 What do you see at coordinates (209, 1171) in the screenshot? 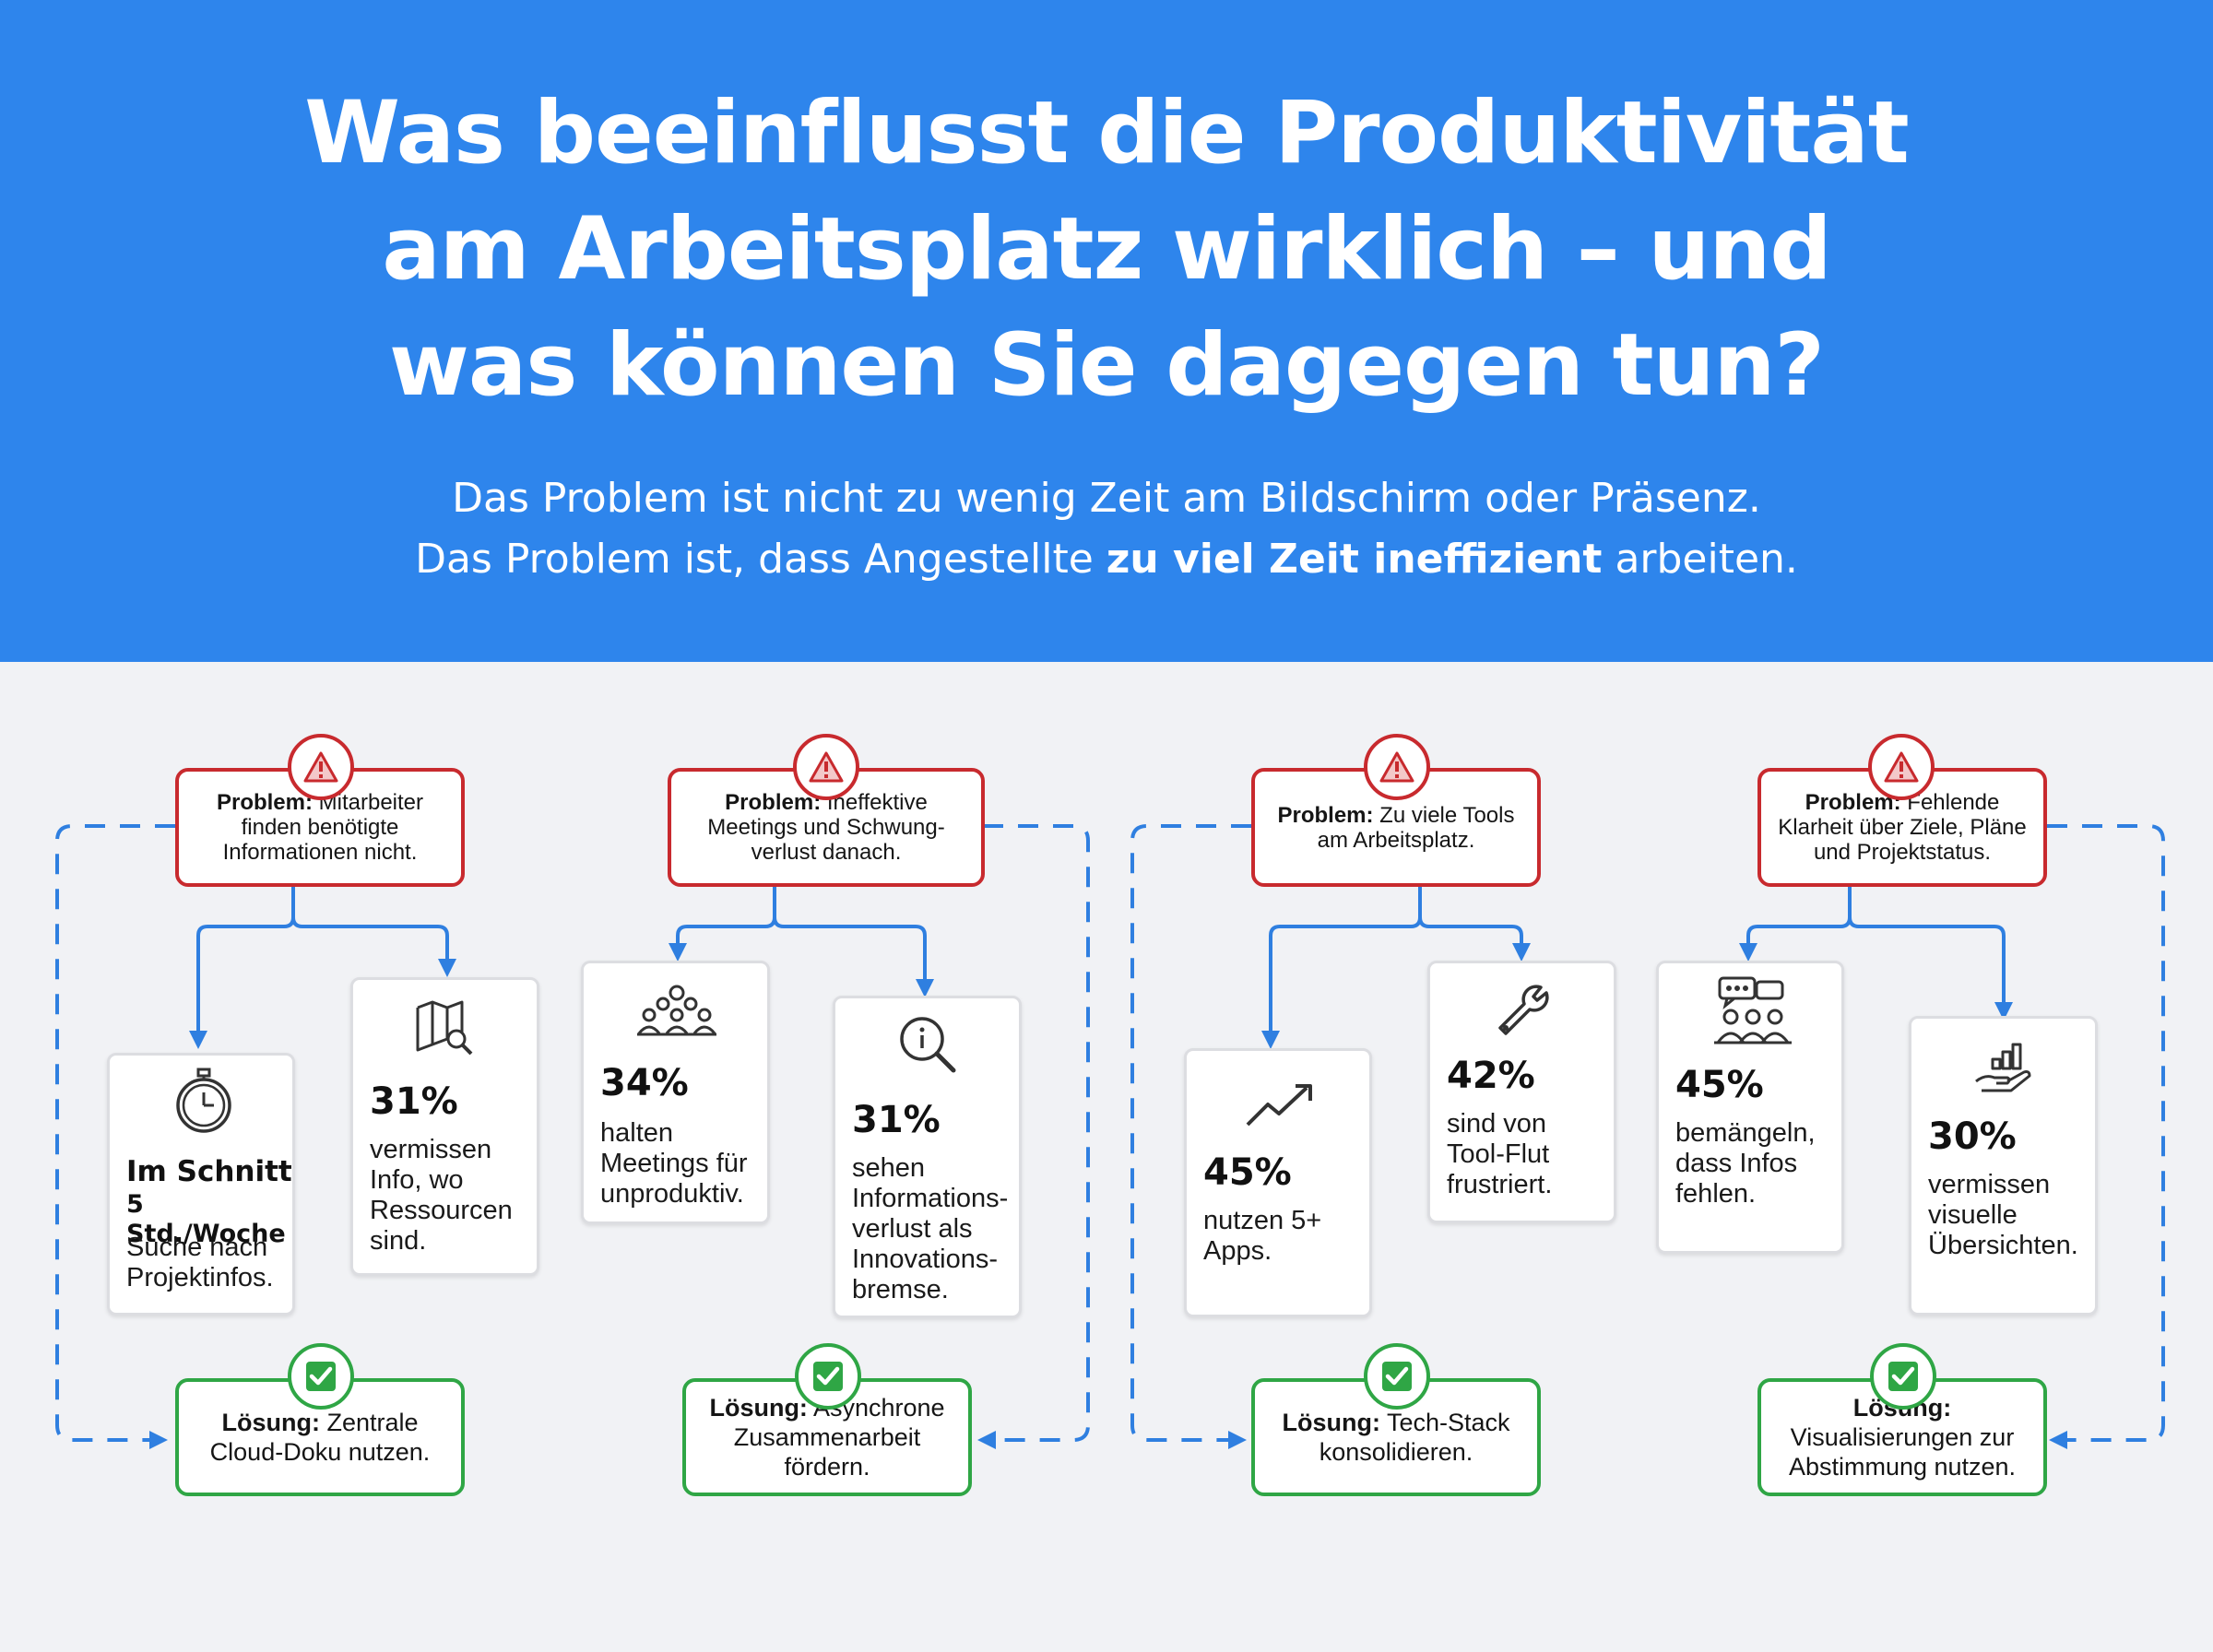
I see `stat-headline: Im Schnitt` at bounding box center [209, 1171].